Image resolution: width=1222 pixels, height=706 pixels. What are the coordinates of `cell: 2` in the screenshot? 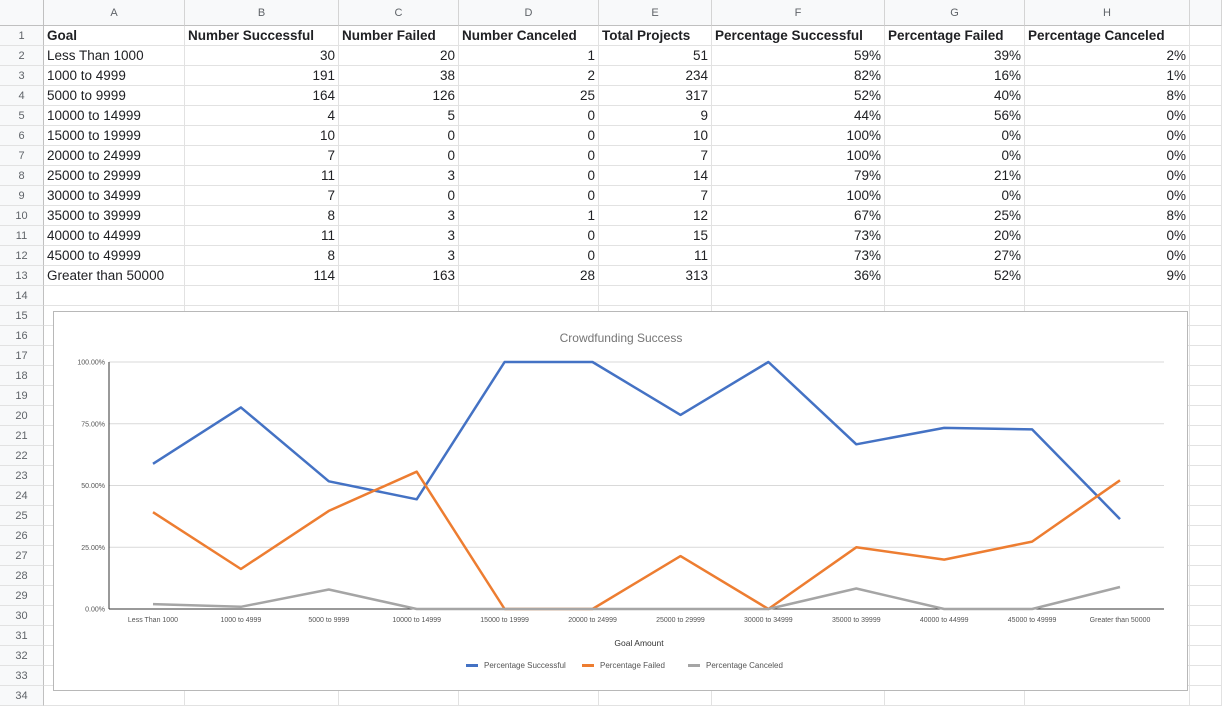 It's located at (529, 76).